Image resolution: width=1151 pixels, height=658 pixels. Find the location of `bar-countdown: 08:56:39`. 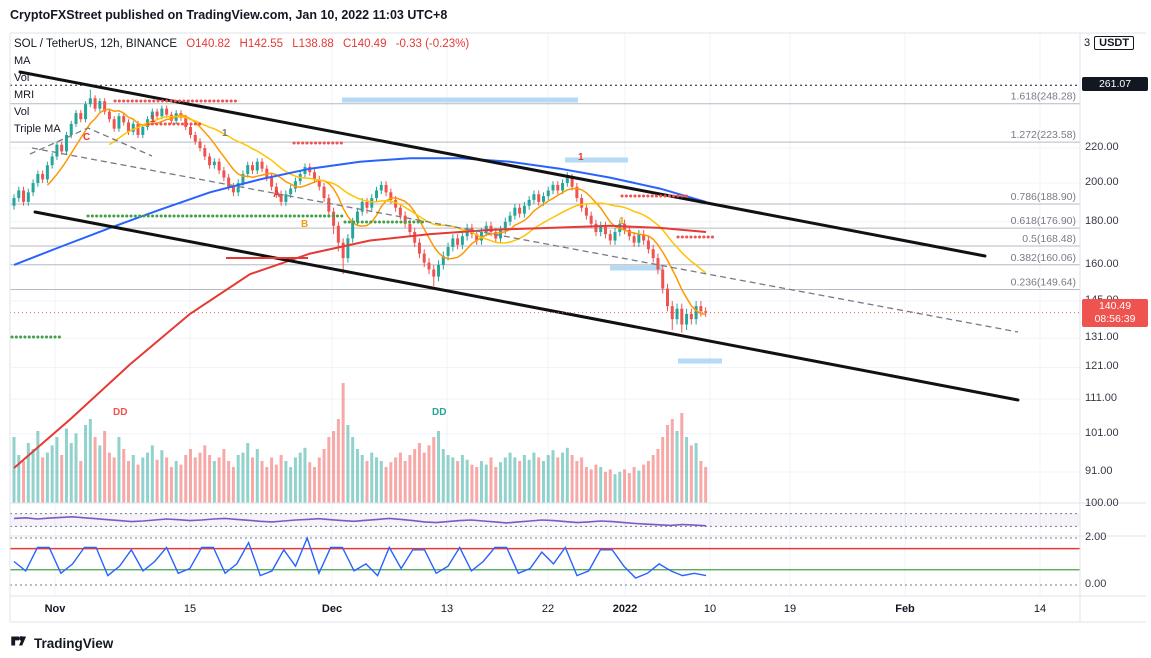

bar-countdown: 08:56:39 is located at coordinates (1115, 319).